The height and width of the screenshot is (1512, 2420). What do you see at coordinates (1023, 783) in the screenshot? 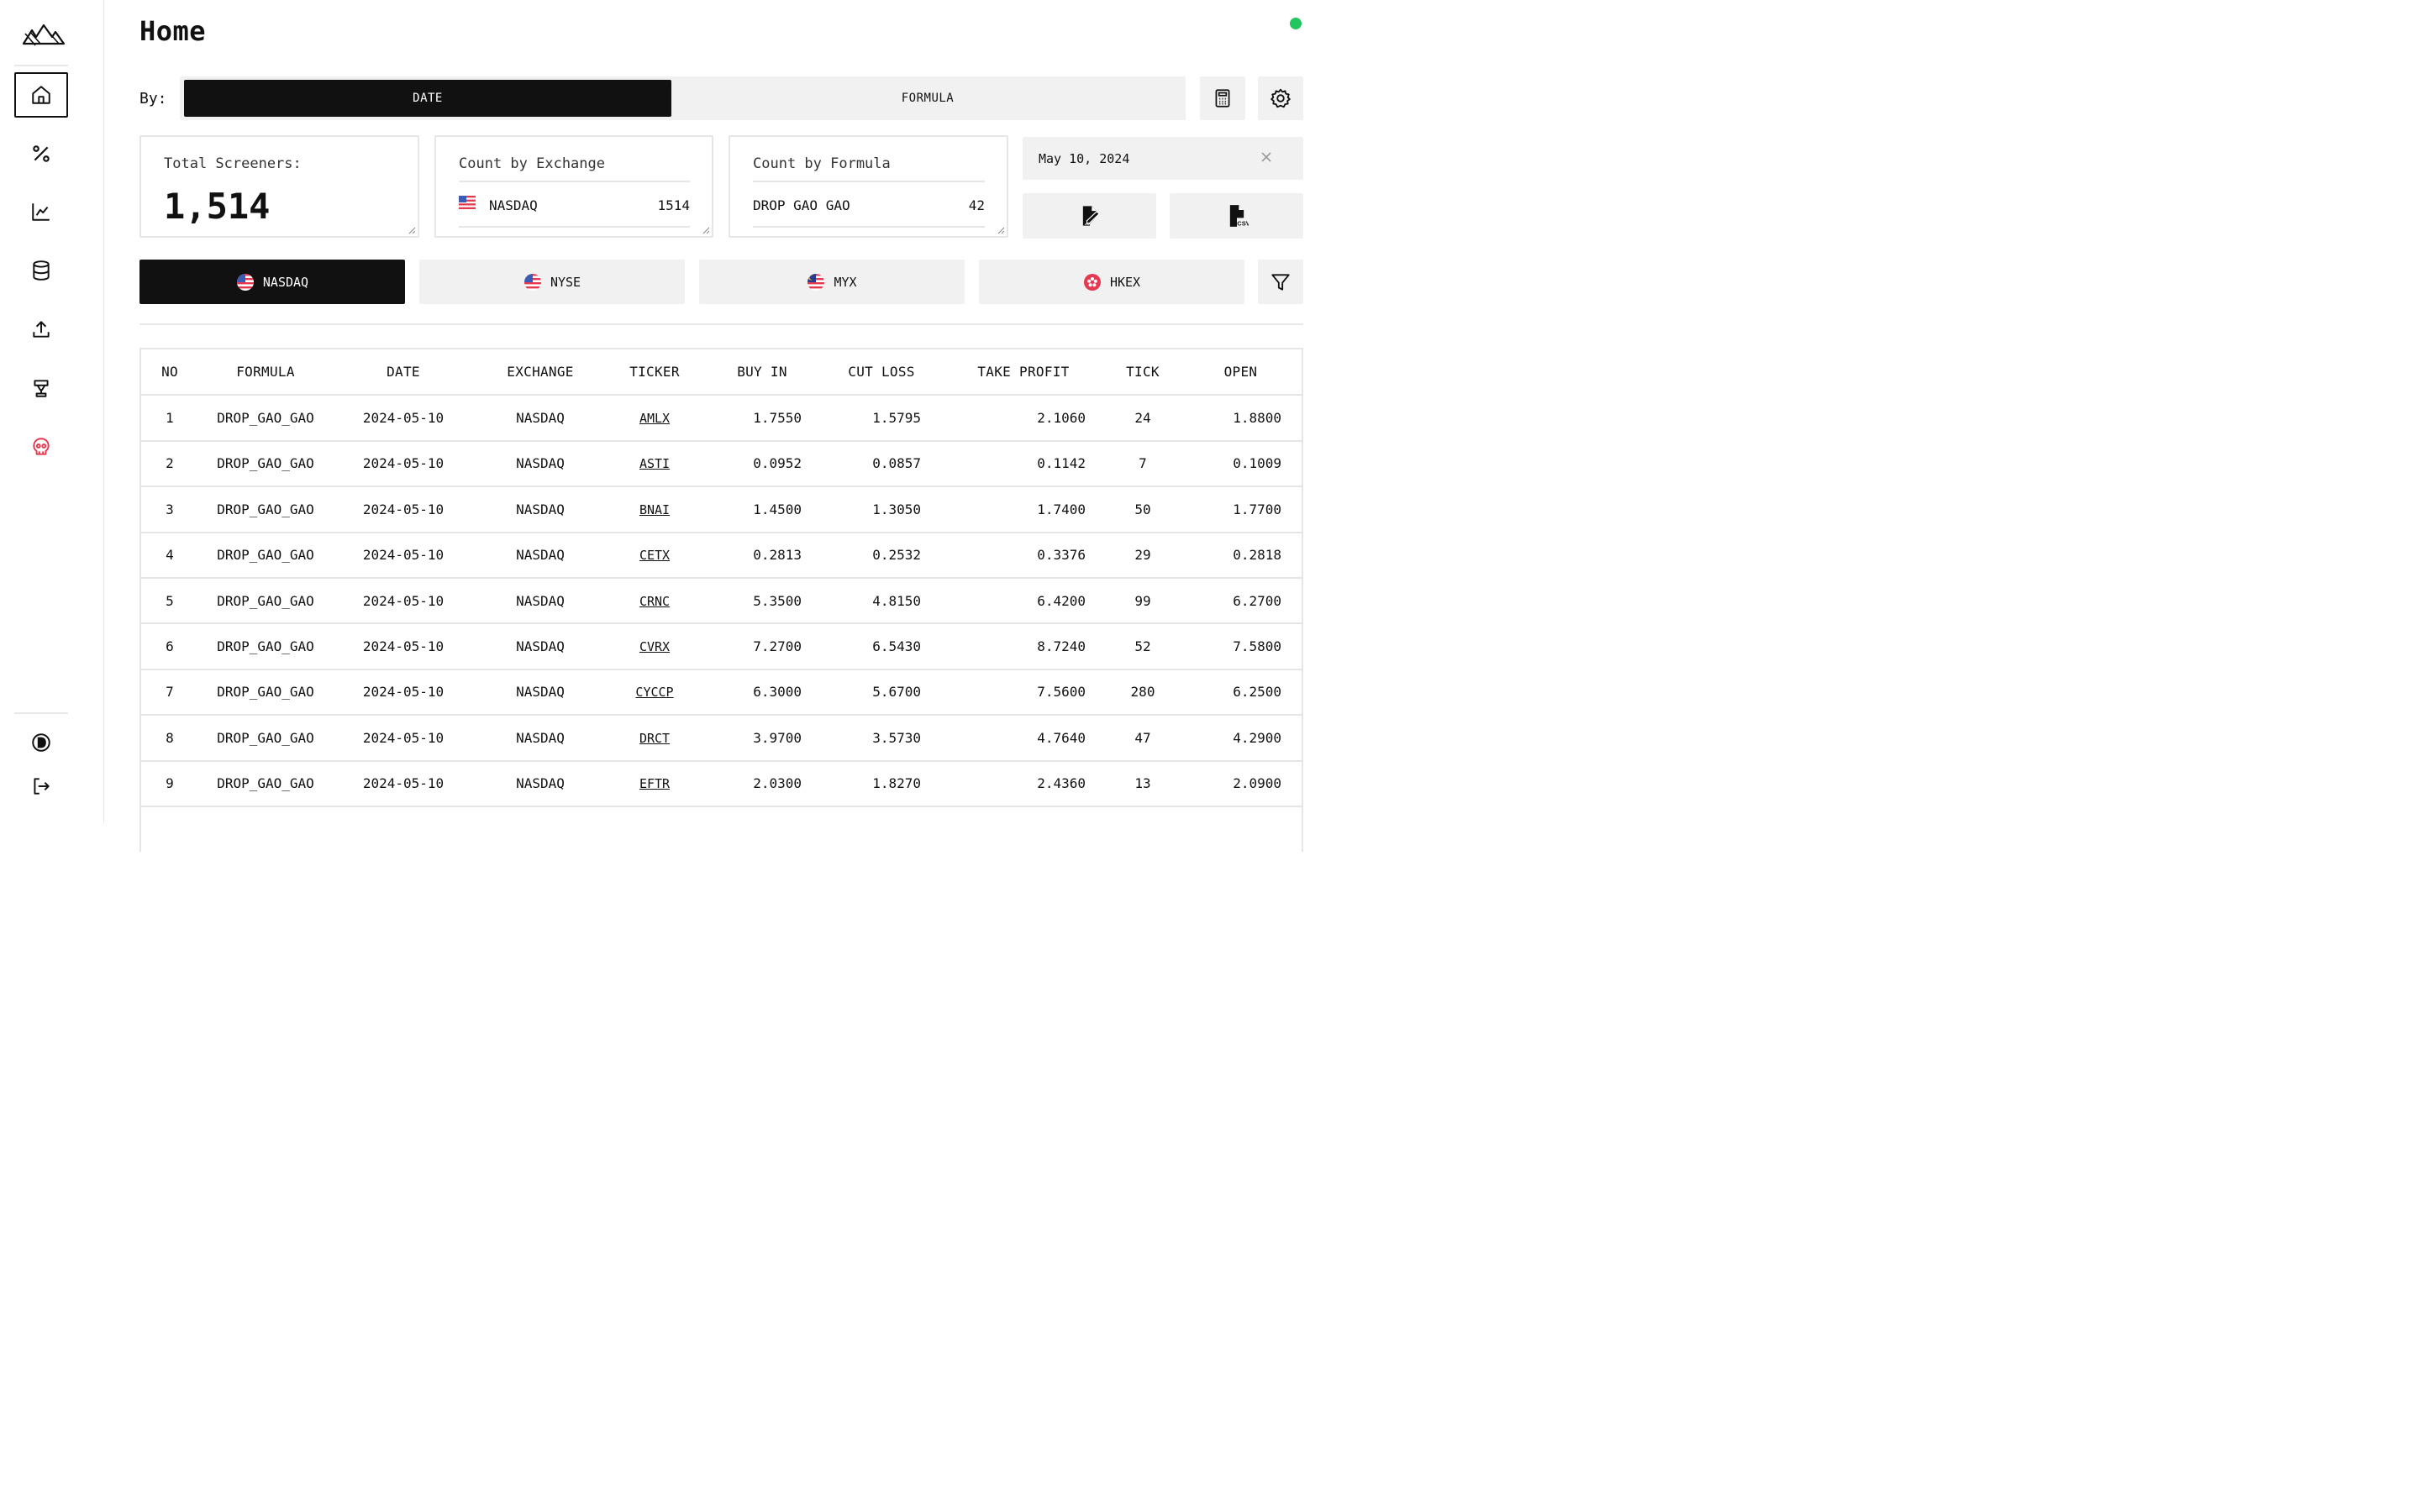
I see `table-cell: 2.4360` at bounding box center [1023, 783].